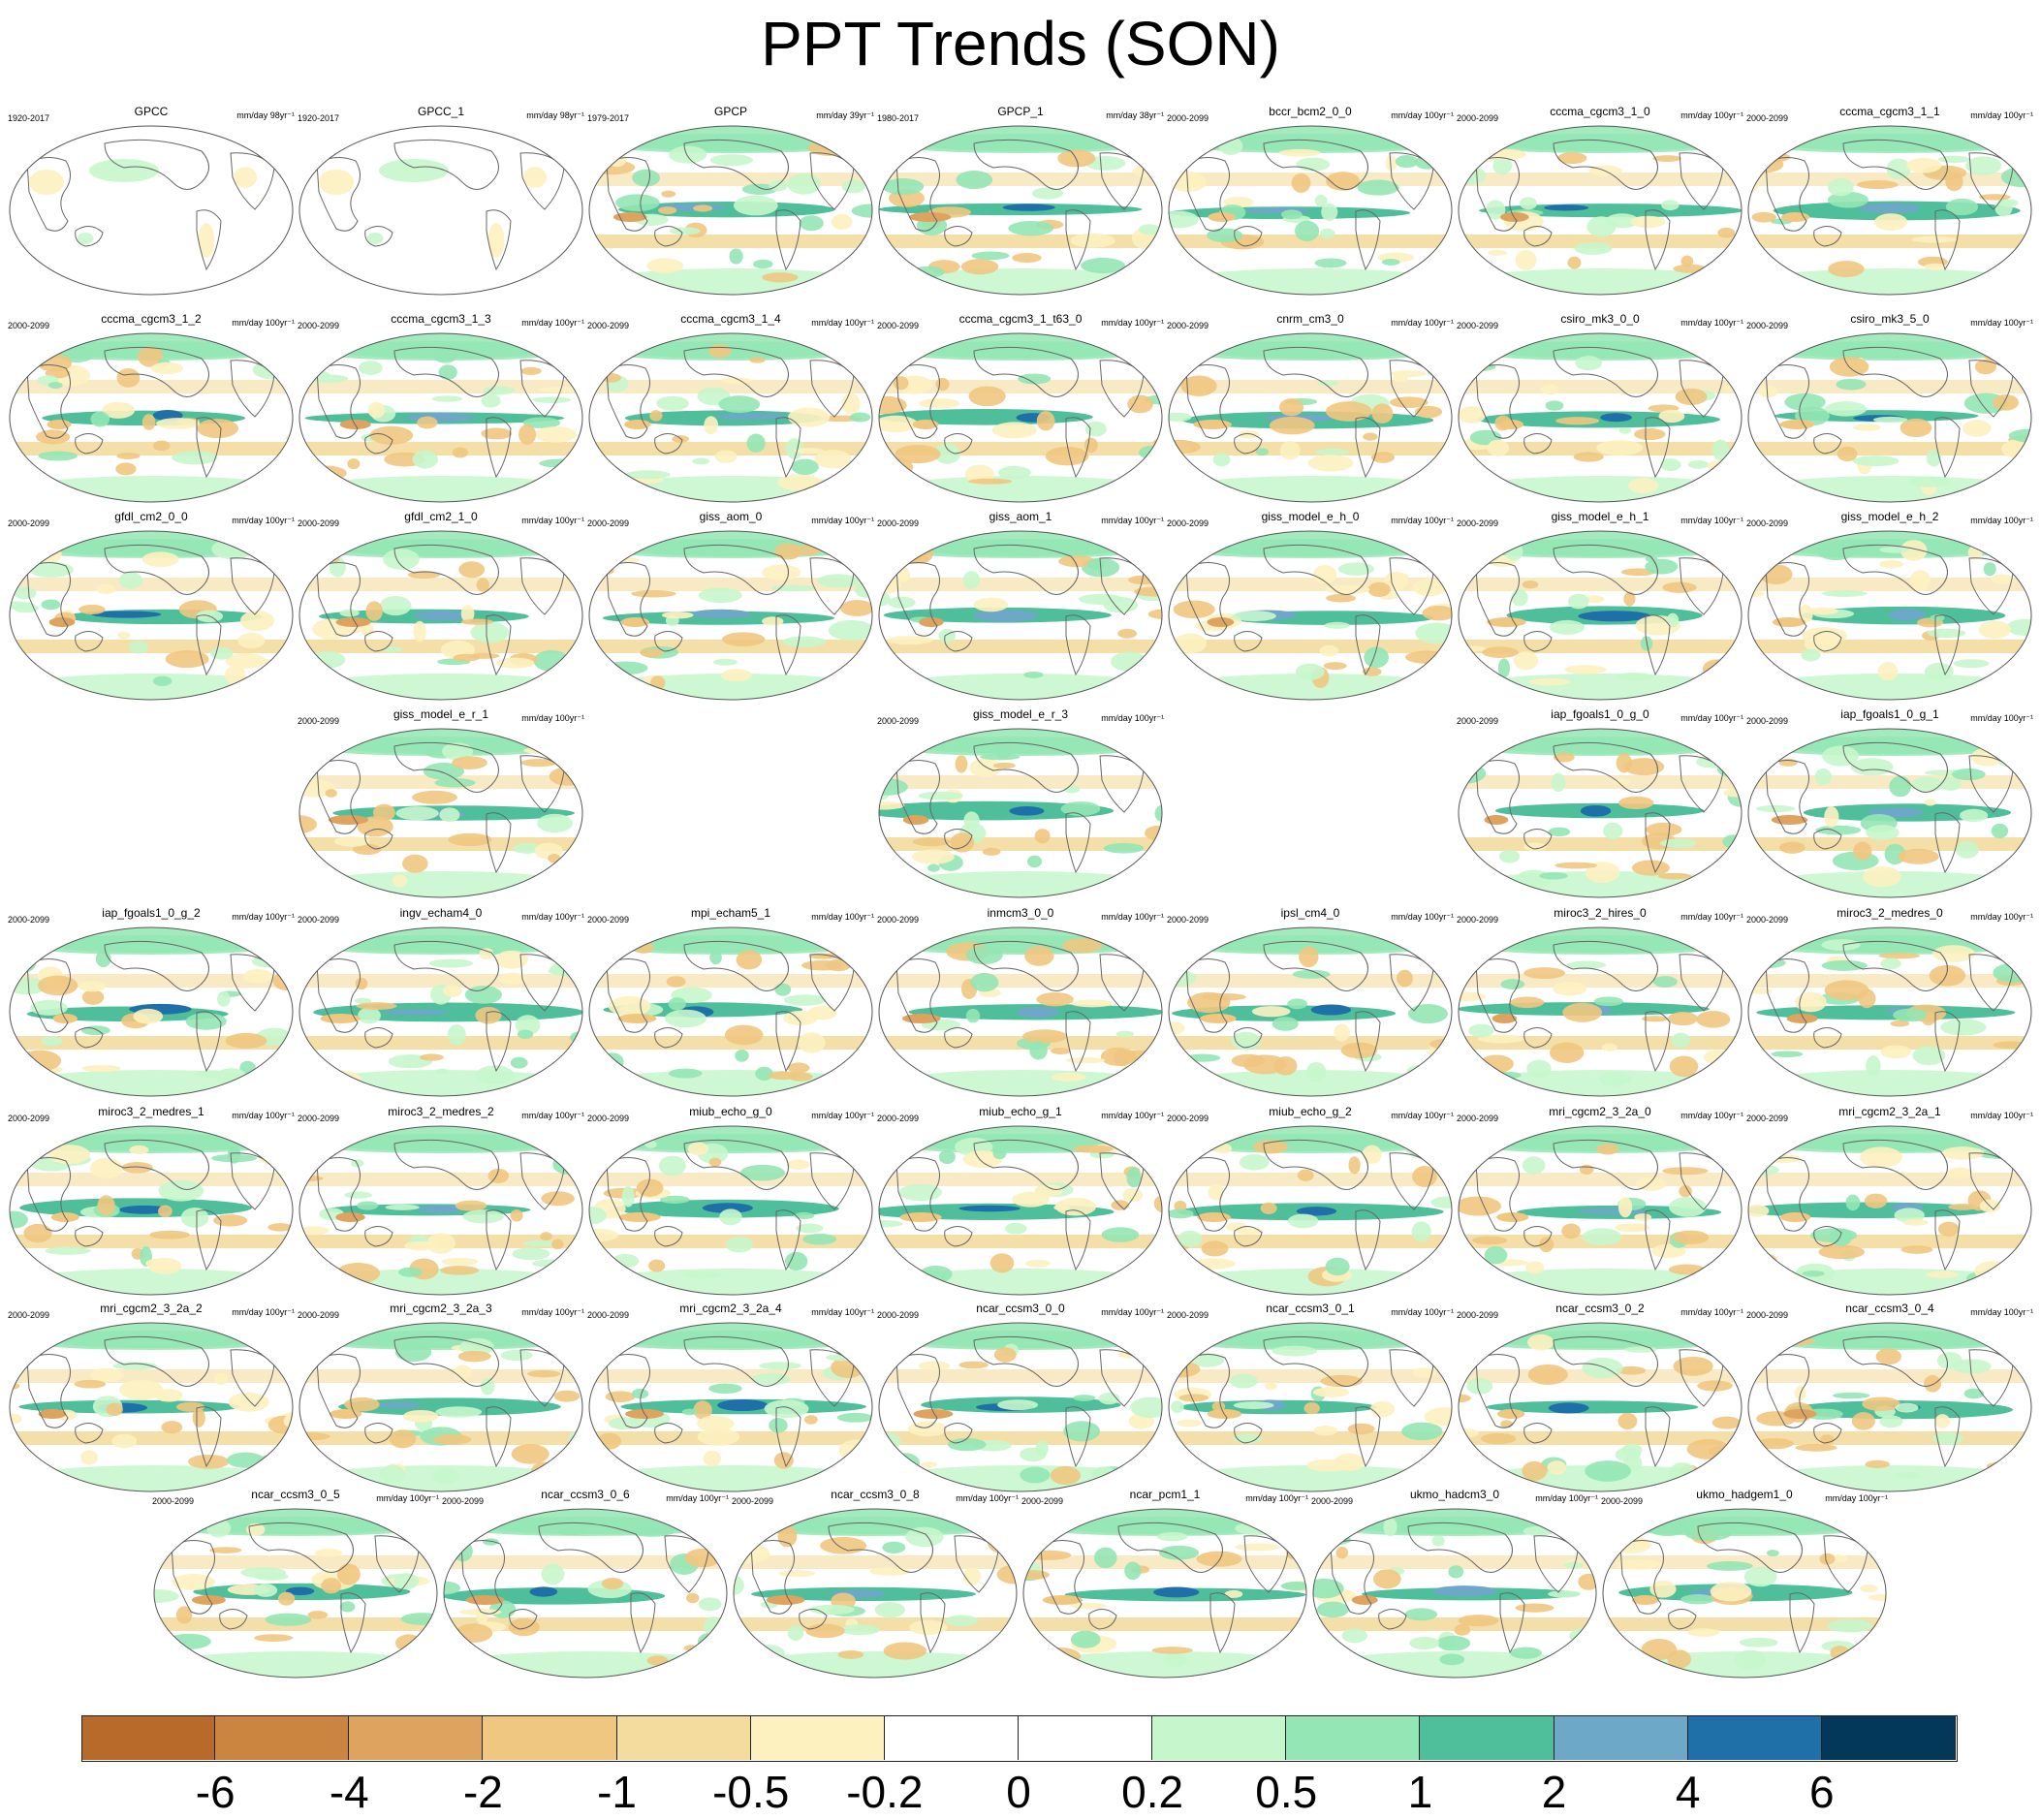 Image resolution: width=2041 pixels, height=1820 pixels. I want to click on panel-title: csiro_mk3_0_0, so click(1600, 319).